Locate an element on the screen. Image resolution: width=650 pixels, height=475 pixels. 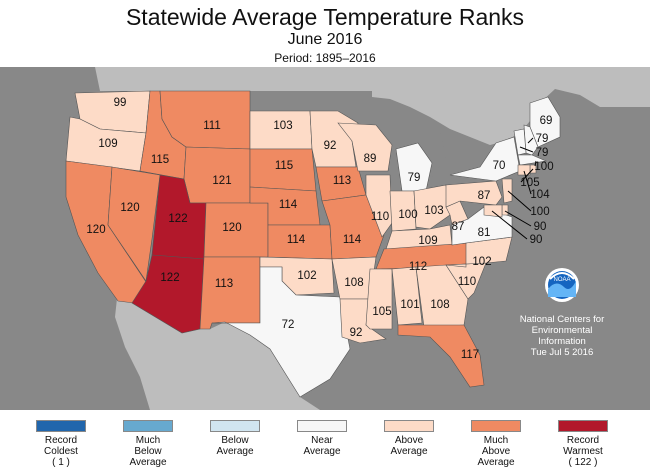
legend-label-line: Near is located at coordinates (322, 440).